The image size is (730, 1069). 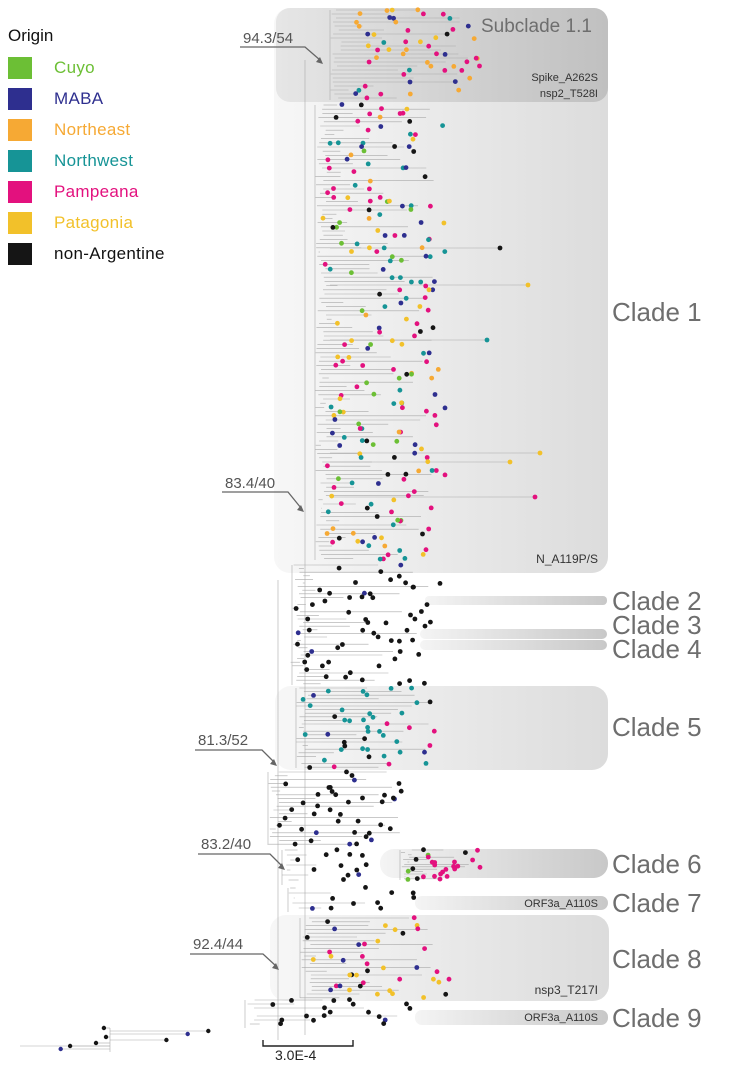 What do you see at coordinates (439, 958) in the screenshot?
I see `clade-8-box` at bounding box center [439, 958].